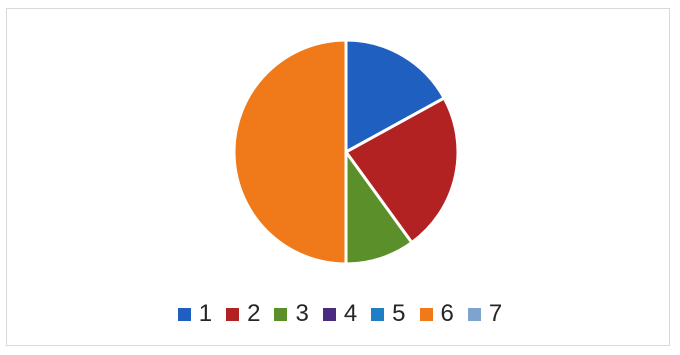  Describe the element at coordinates (436, 313) in the screenshot. I see `legend-entry-6: 6` at that location.